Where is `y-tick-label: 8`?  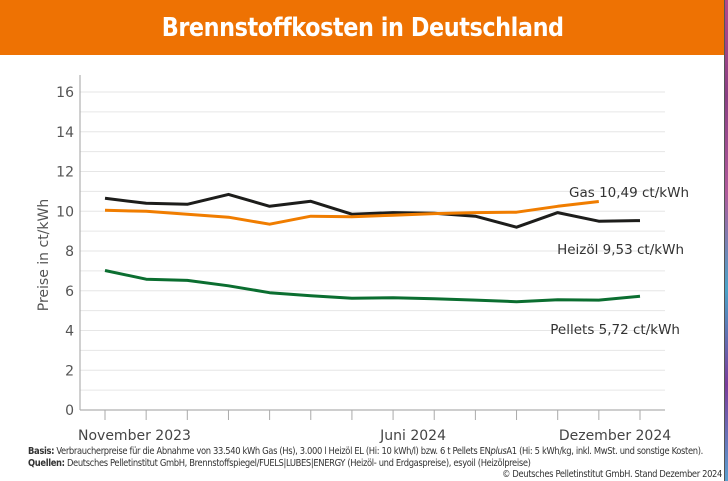 y-tick-label: 8 is located at coordinates (69, 252).